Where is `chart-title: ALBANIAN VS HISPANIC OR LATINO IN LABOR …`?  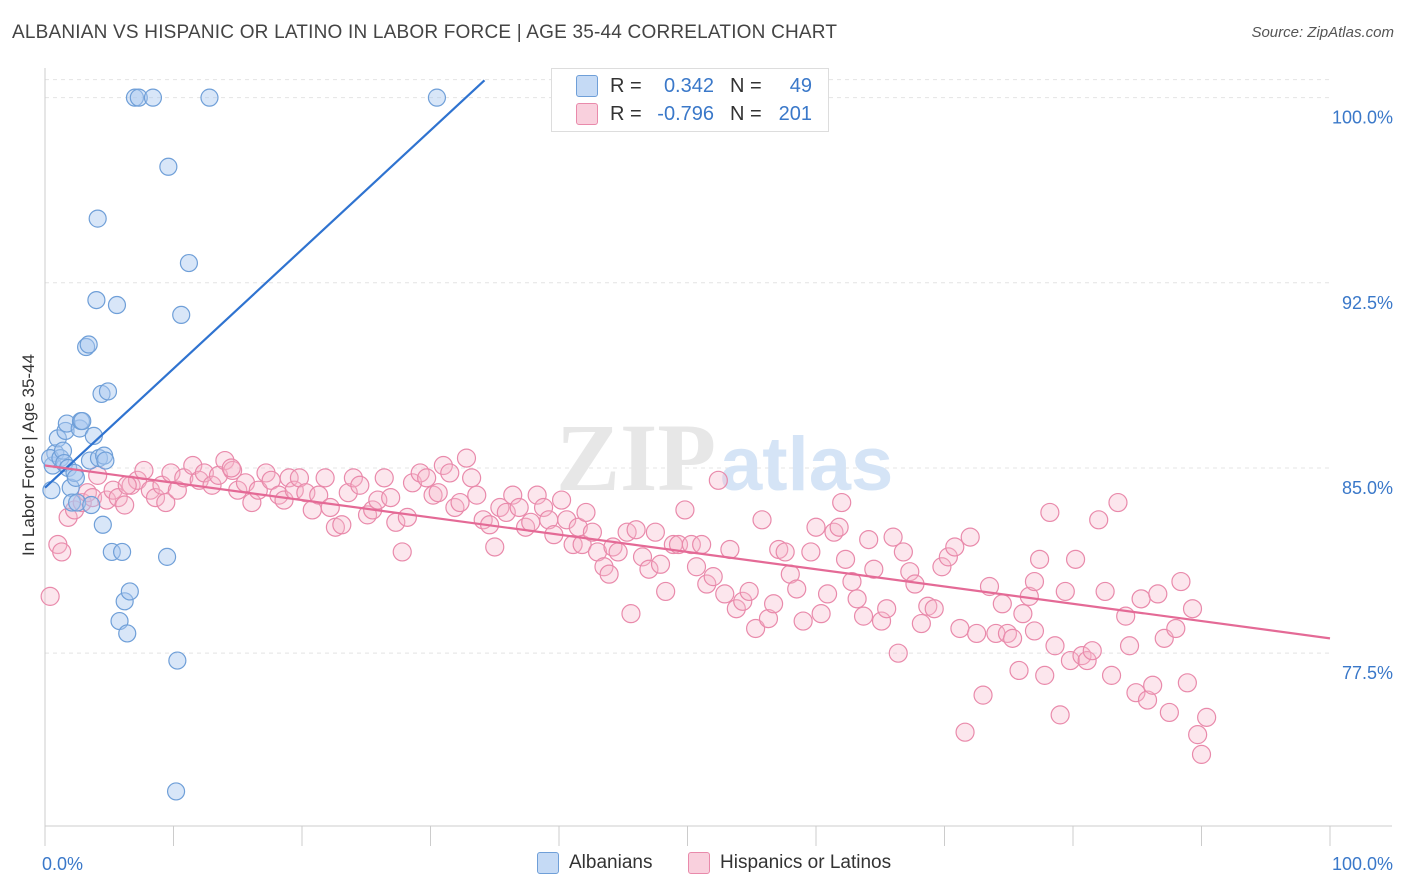
chart-title: ALBANIAN VS HISPANIC OR LATINO IN LABOR … is located at coordinates (425, 32).